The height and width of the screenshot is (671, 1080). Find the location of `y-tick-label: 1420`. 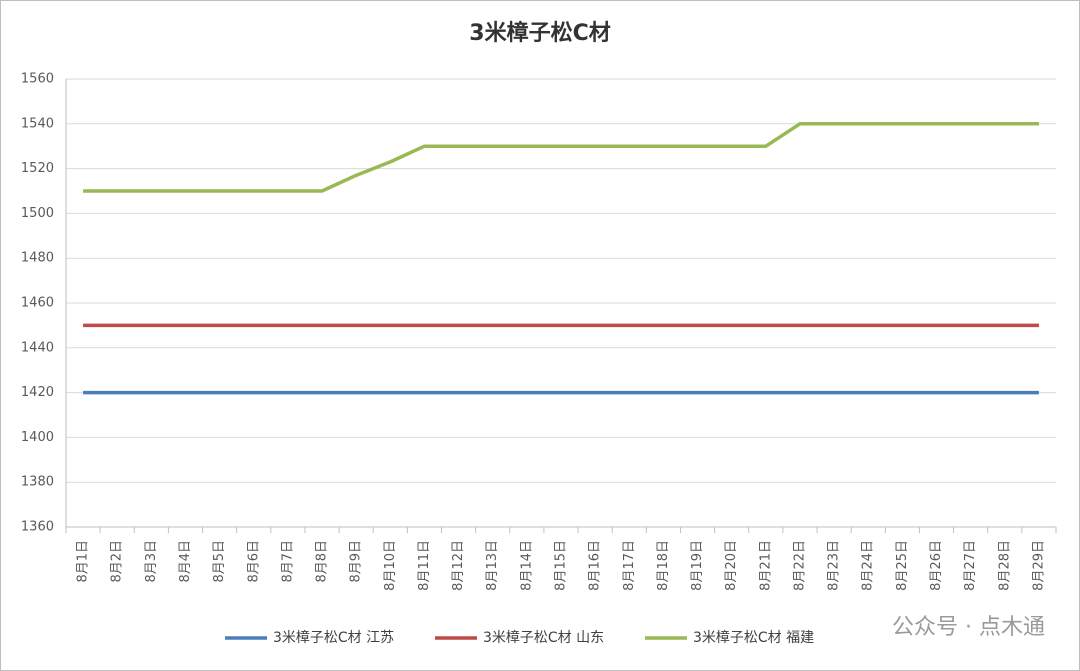

y-tick-label: 1420 is located at coordinates (37, 392).